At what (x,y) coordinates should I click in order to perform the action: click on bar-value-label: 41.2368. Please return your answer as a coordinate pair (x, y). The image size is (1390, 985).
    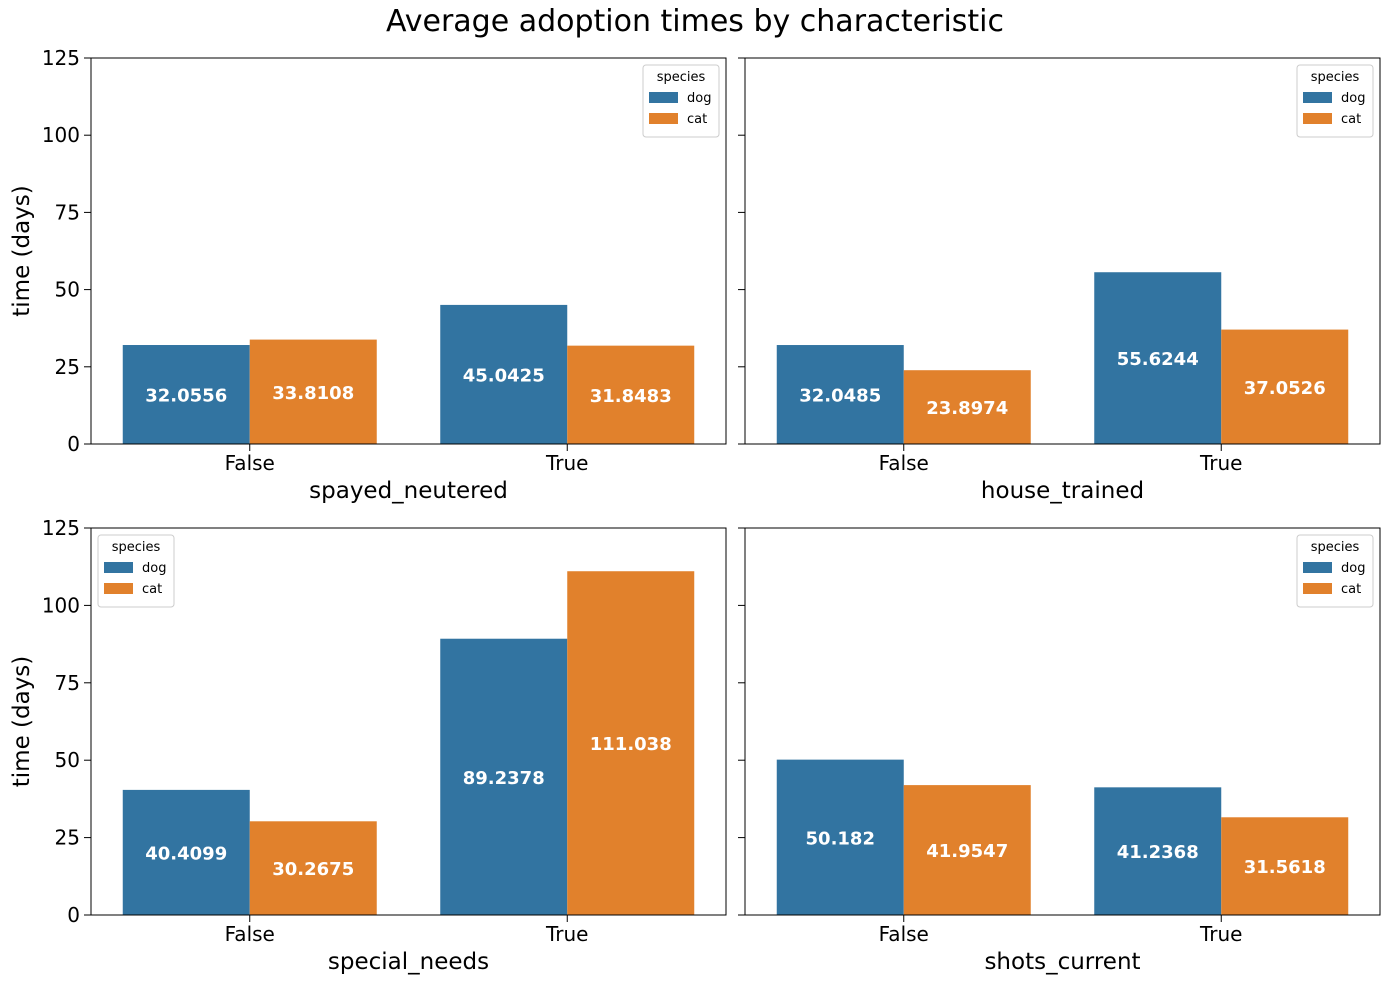
    Looking at the image, I should click on (1158, 852).